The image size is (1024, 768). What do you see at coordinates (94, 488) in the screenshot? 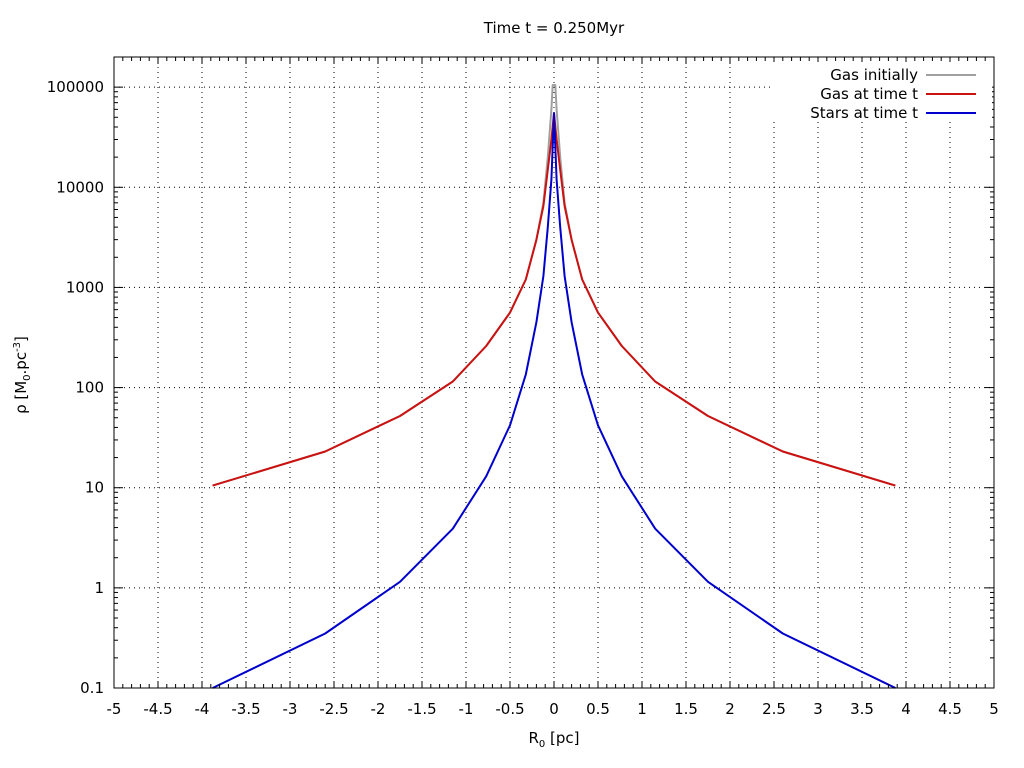
I see `y-tick-label: 10` at bounding box center [94, 488].